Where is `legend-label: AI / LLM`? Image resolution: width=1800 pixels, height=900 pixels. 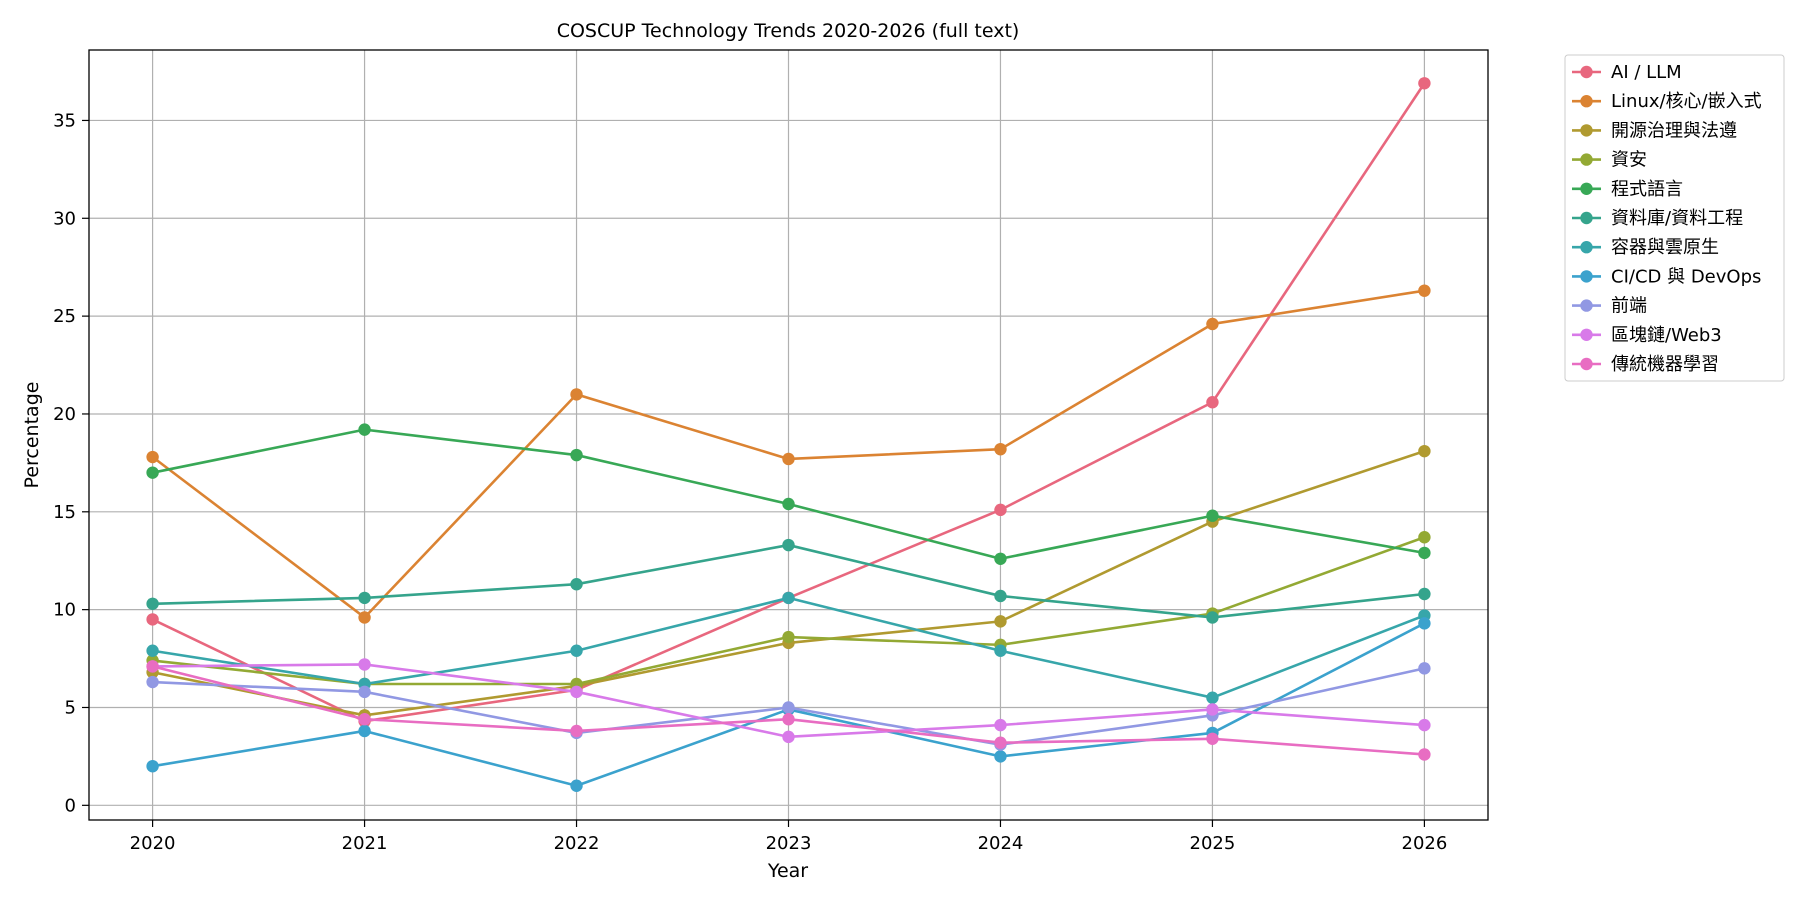
legend-label: AI / LLM is located at coordinates (1646, 72).